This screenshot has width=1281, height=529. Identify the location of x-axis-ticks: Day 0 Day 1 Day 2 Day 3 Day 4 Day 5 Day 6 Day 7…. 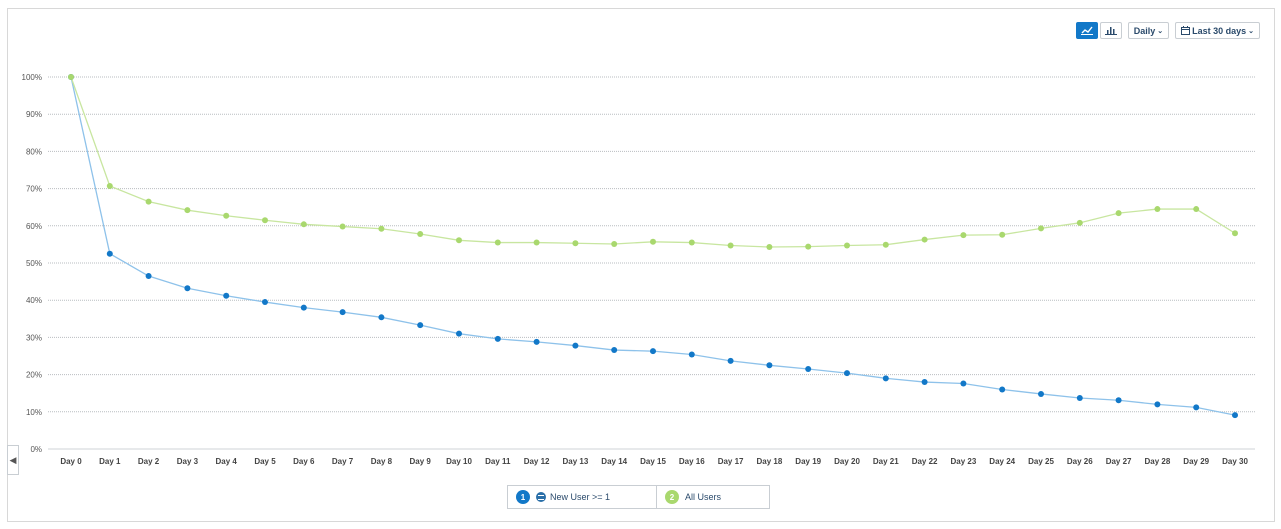
(654, 461).